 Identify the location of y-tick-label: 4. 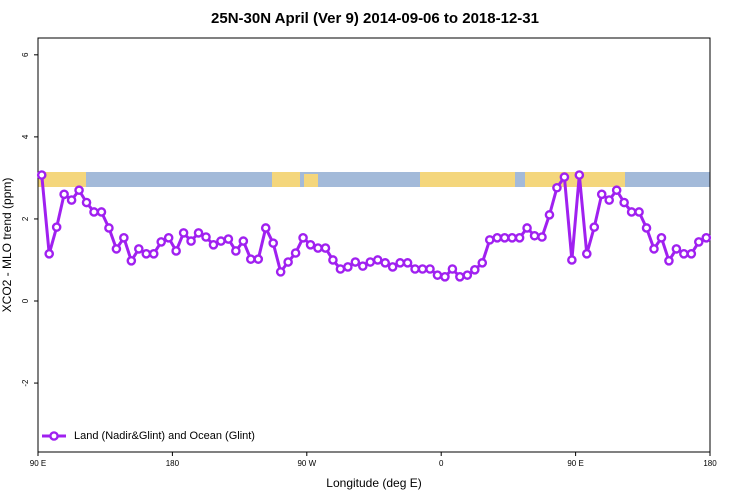
(25, 136).